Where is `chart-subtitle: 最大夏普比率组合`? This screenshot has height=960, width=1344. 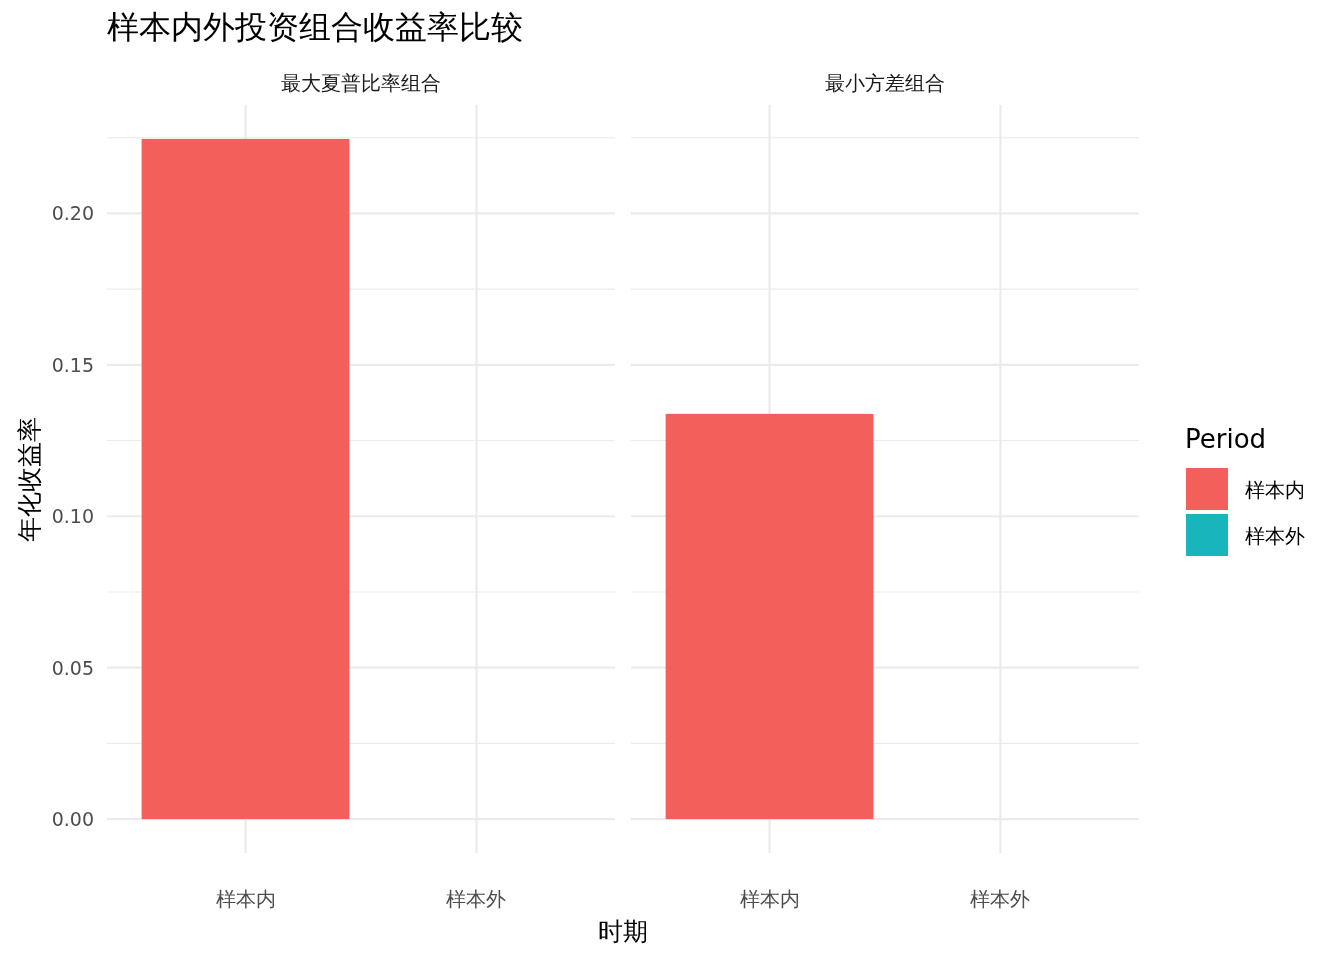
chart-subtitle: 最大夏普比率组合 is located at coordinates (361, 83).